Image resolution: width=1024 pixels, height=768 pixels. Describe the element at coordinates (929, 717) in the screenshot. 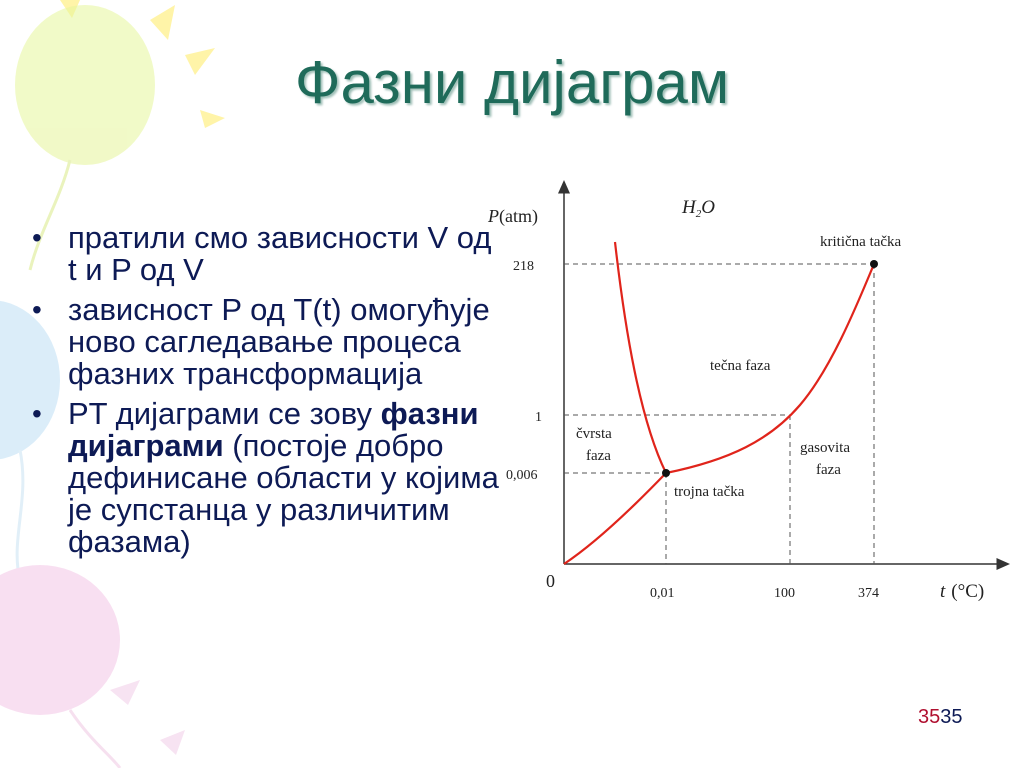

I see `page-number-primary: 35` at that location.